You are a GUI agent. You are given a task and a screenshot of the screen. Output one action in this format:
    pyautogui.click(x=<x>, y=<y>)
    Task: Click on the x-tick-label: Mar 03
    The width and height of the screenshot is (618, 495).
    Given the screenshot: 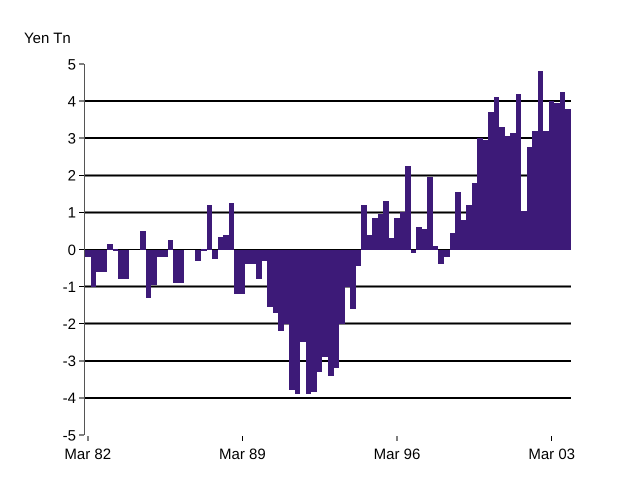 What is the action you would take?
    pyautogui.click(x=552, y=454)
    